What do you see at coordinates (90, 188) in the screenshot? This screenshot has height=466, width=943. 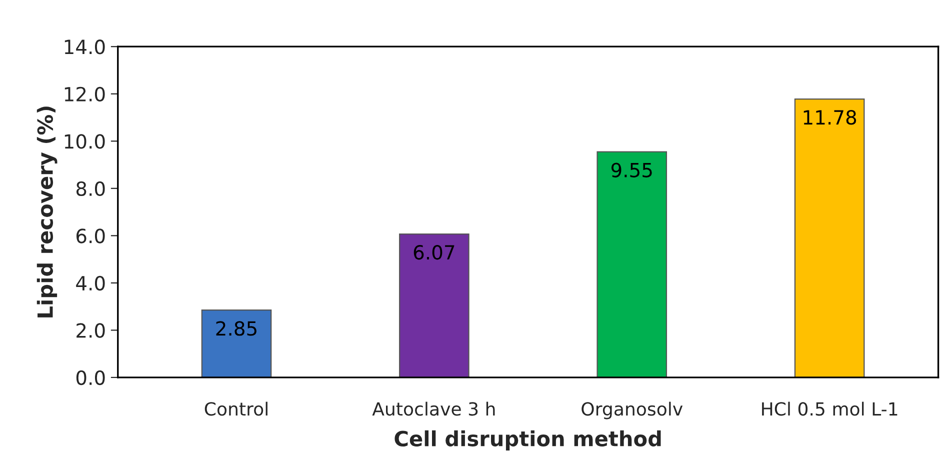 I see `y-tick-label: 8.0` at bounding box center [90, 188].